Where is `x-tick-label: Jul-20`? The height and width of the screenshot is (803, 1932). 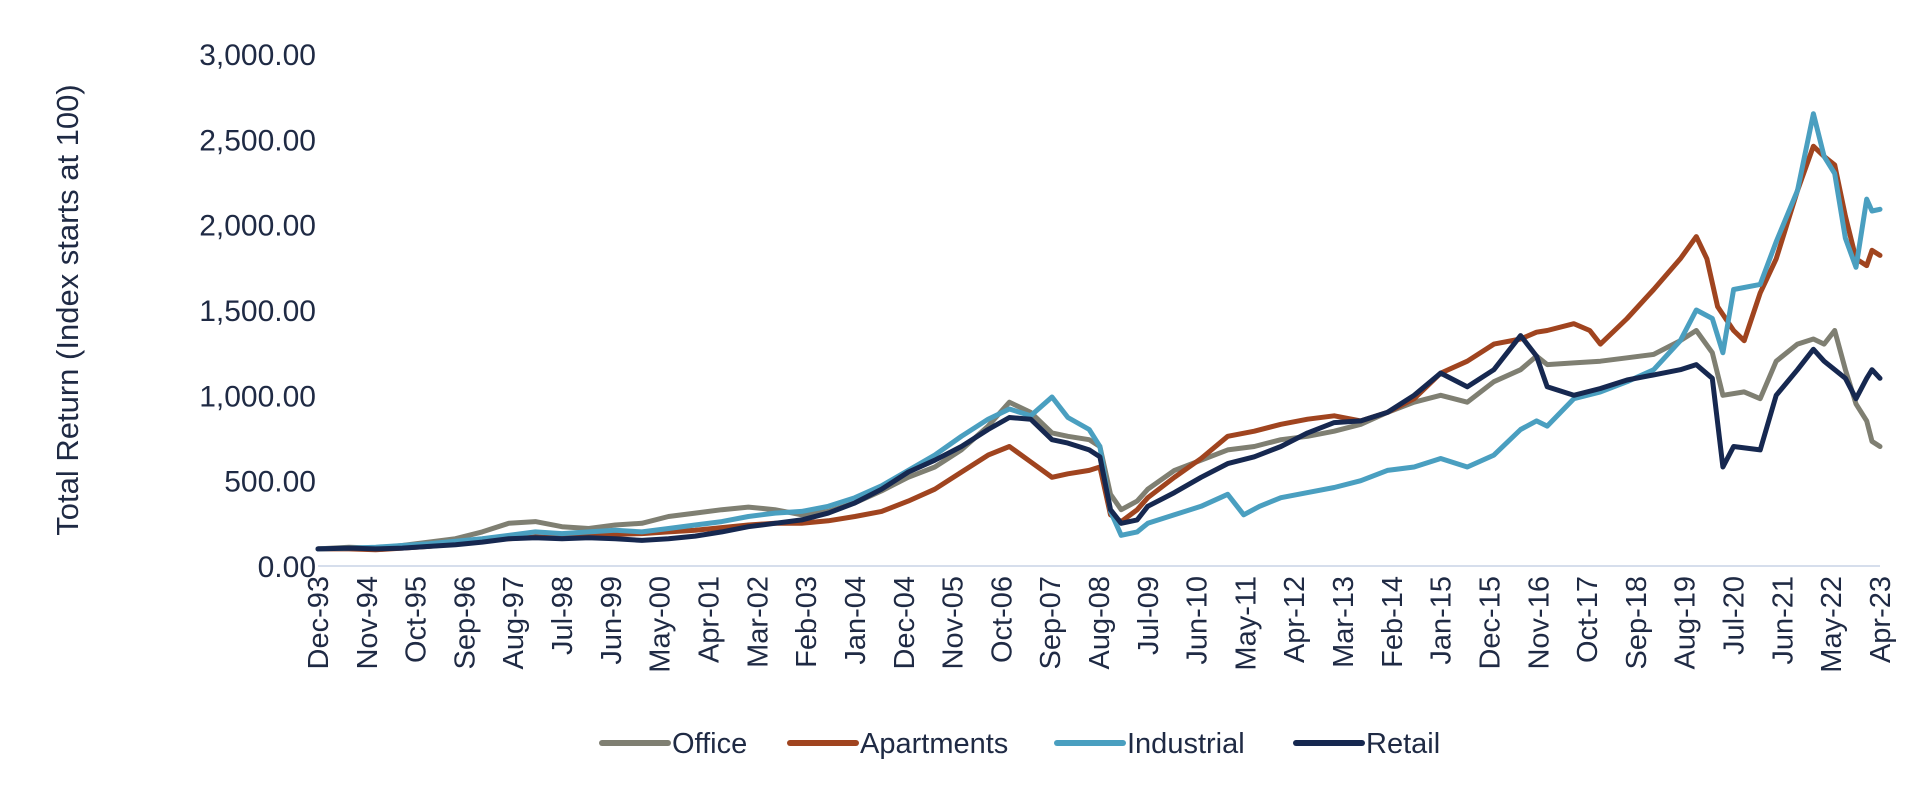
x-tick-label: Jul-20 is located at coordinates (1735, 615).